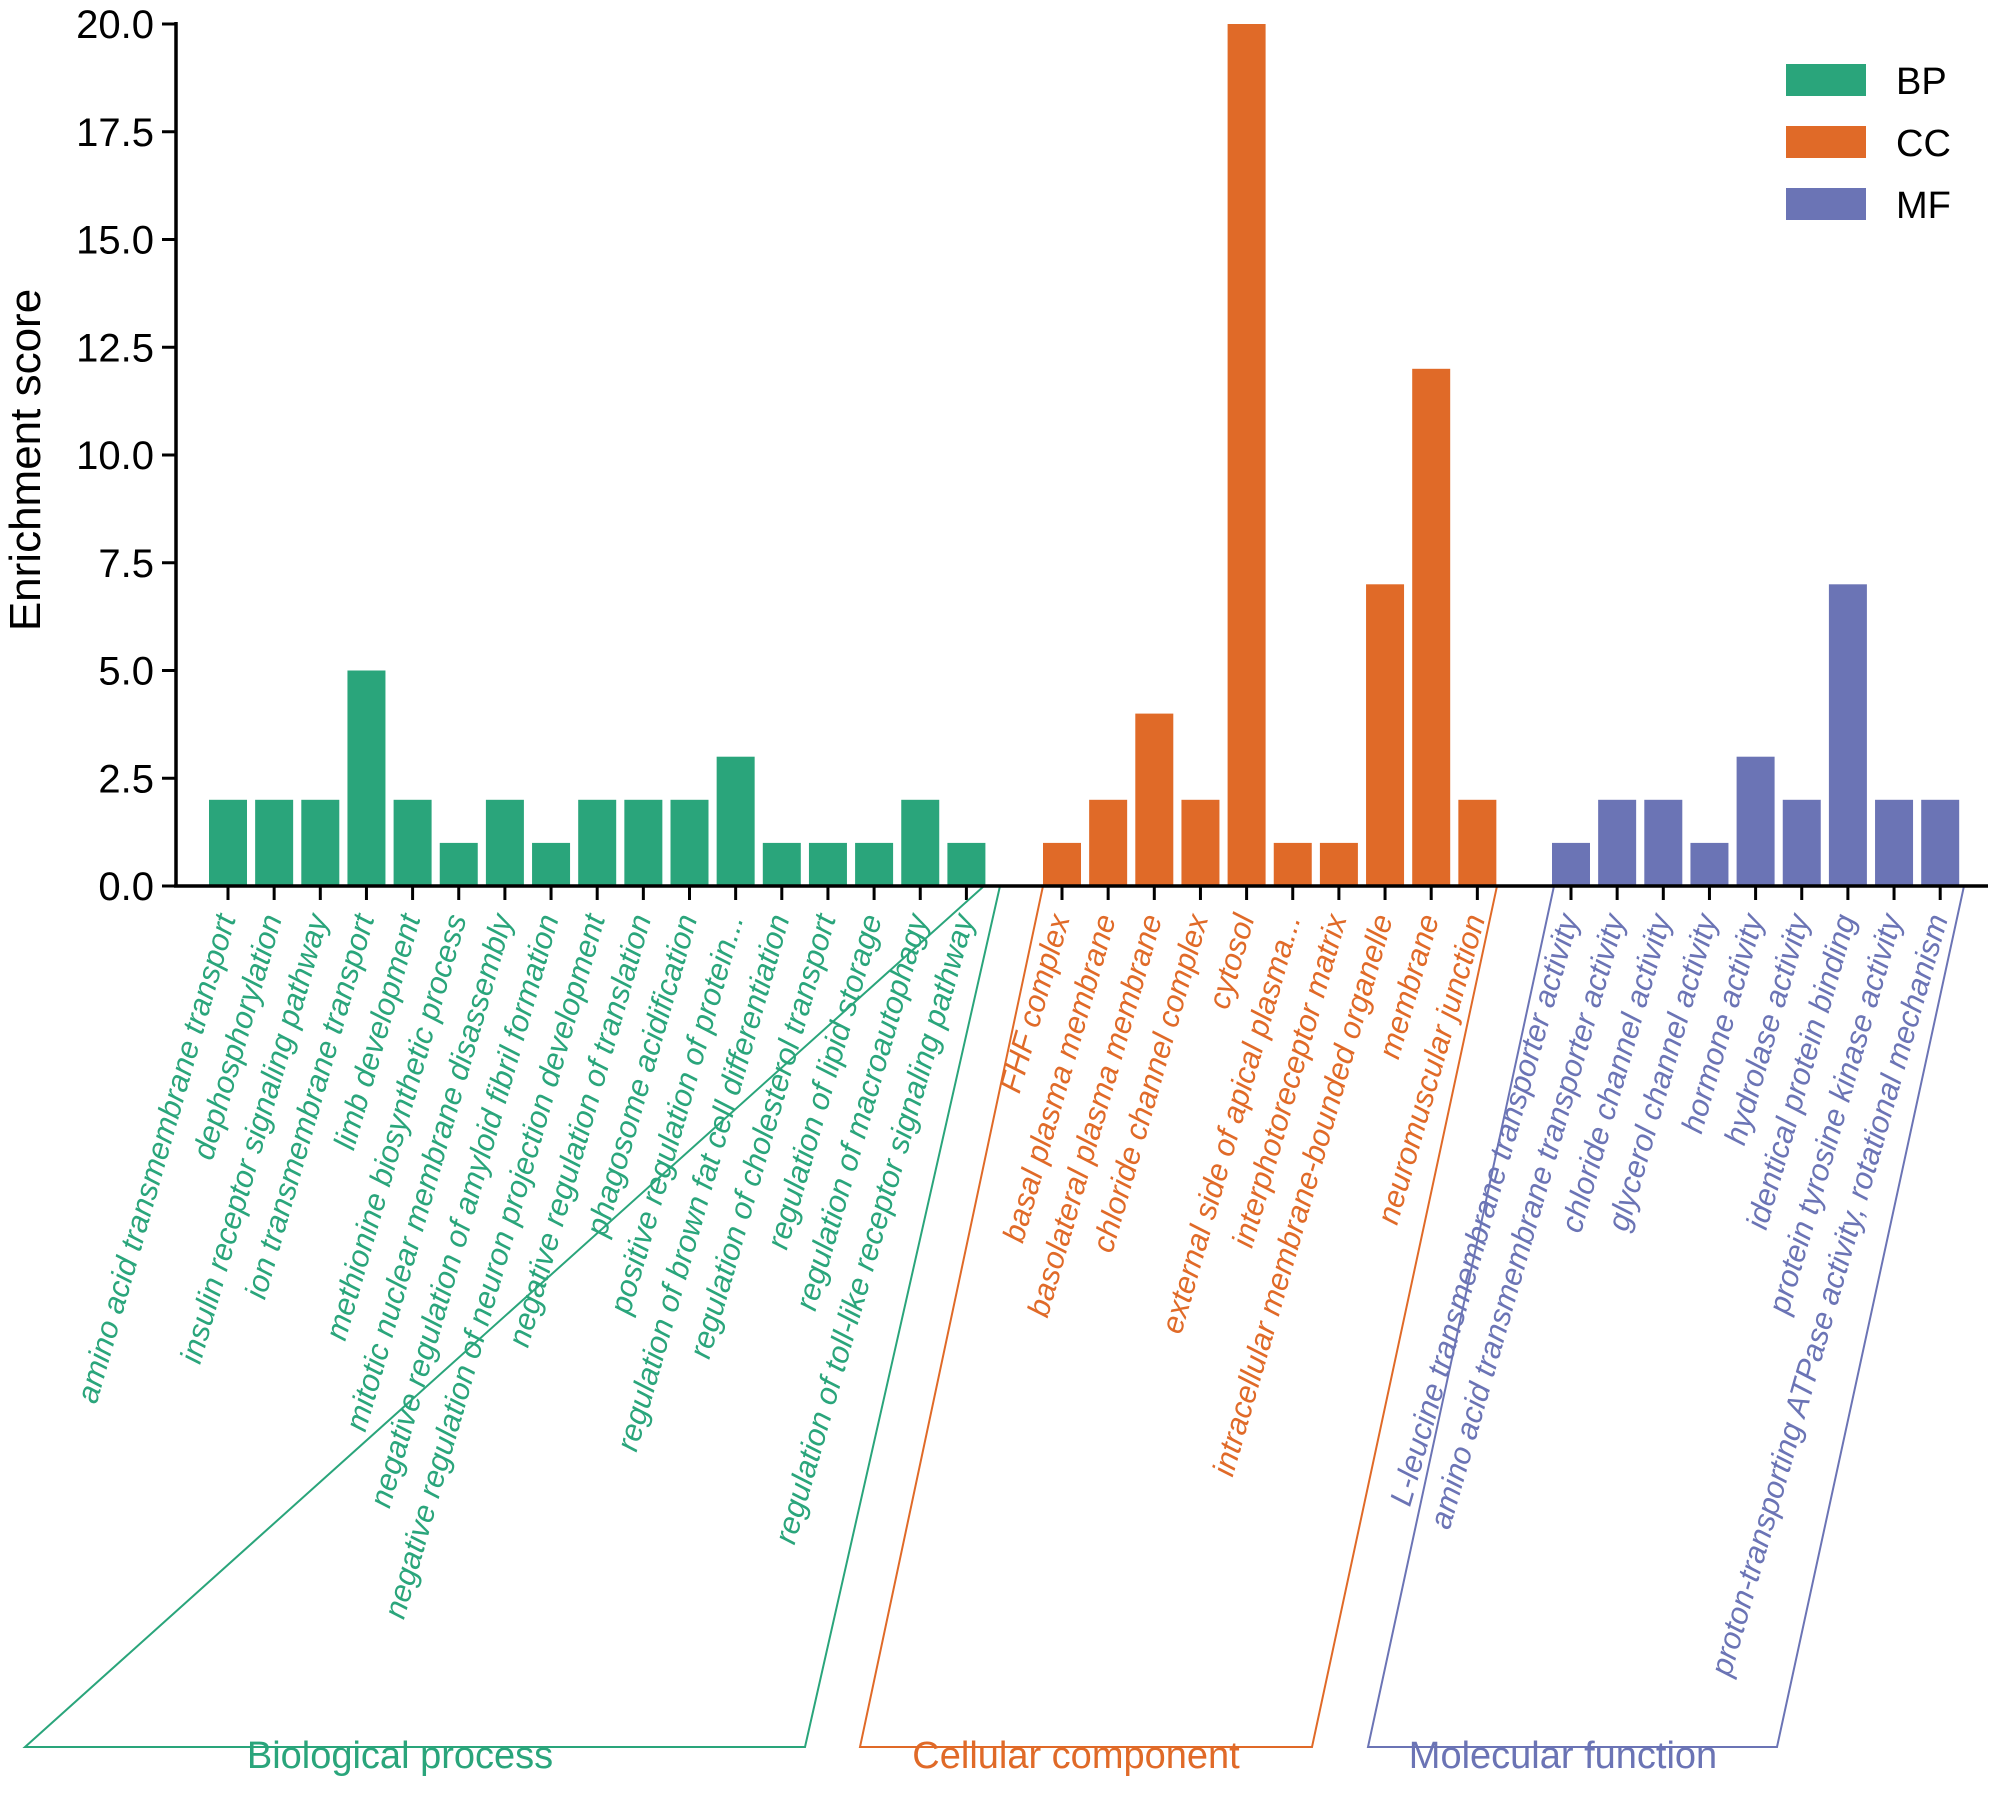 This screenshot has width=1995, height=1804. I want to click on y-tick-label: 5.0, so click(126, 672).